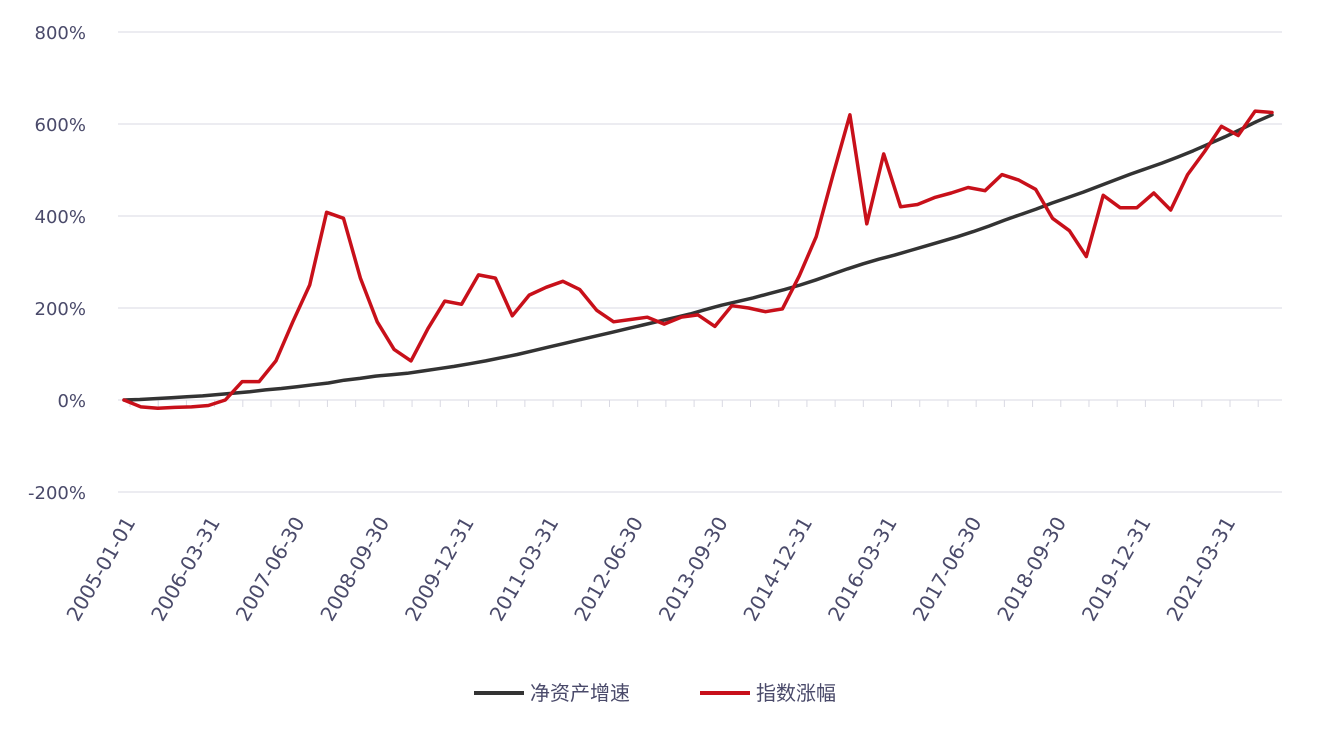 The width and height of the screenshot is (1322, 738). What do you see at coordinates (580, 693) in the screenshot?
I see `legend-label-net-asset-growth: 净资产增速` at bounding box center [580, 693].